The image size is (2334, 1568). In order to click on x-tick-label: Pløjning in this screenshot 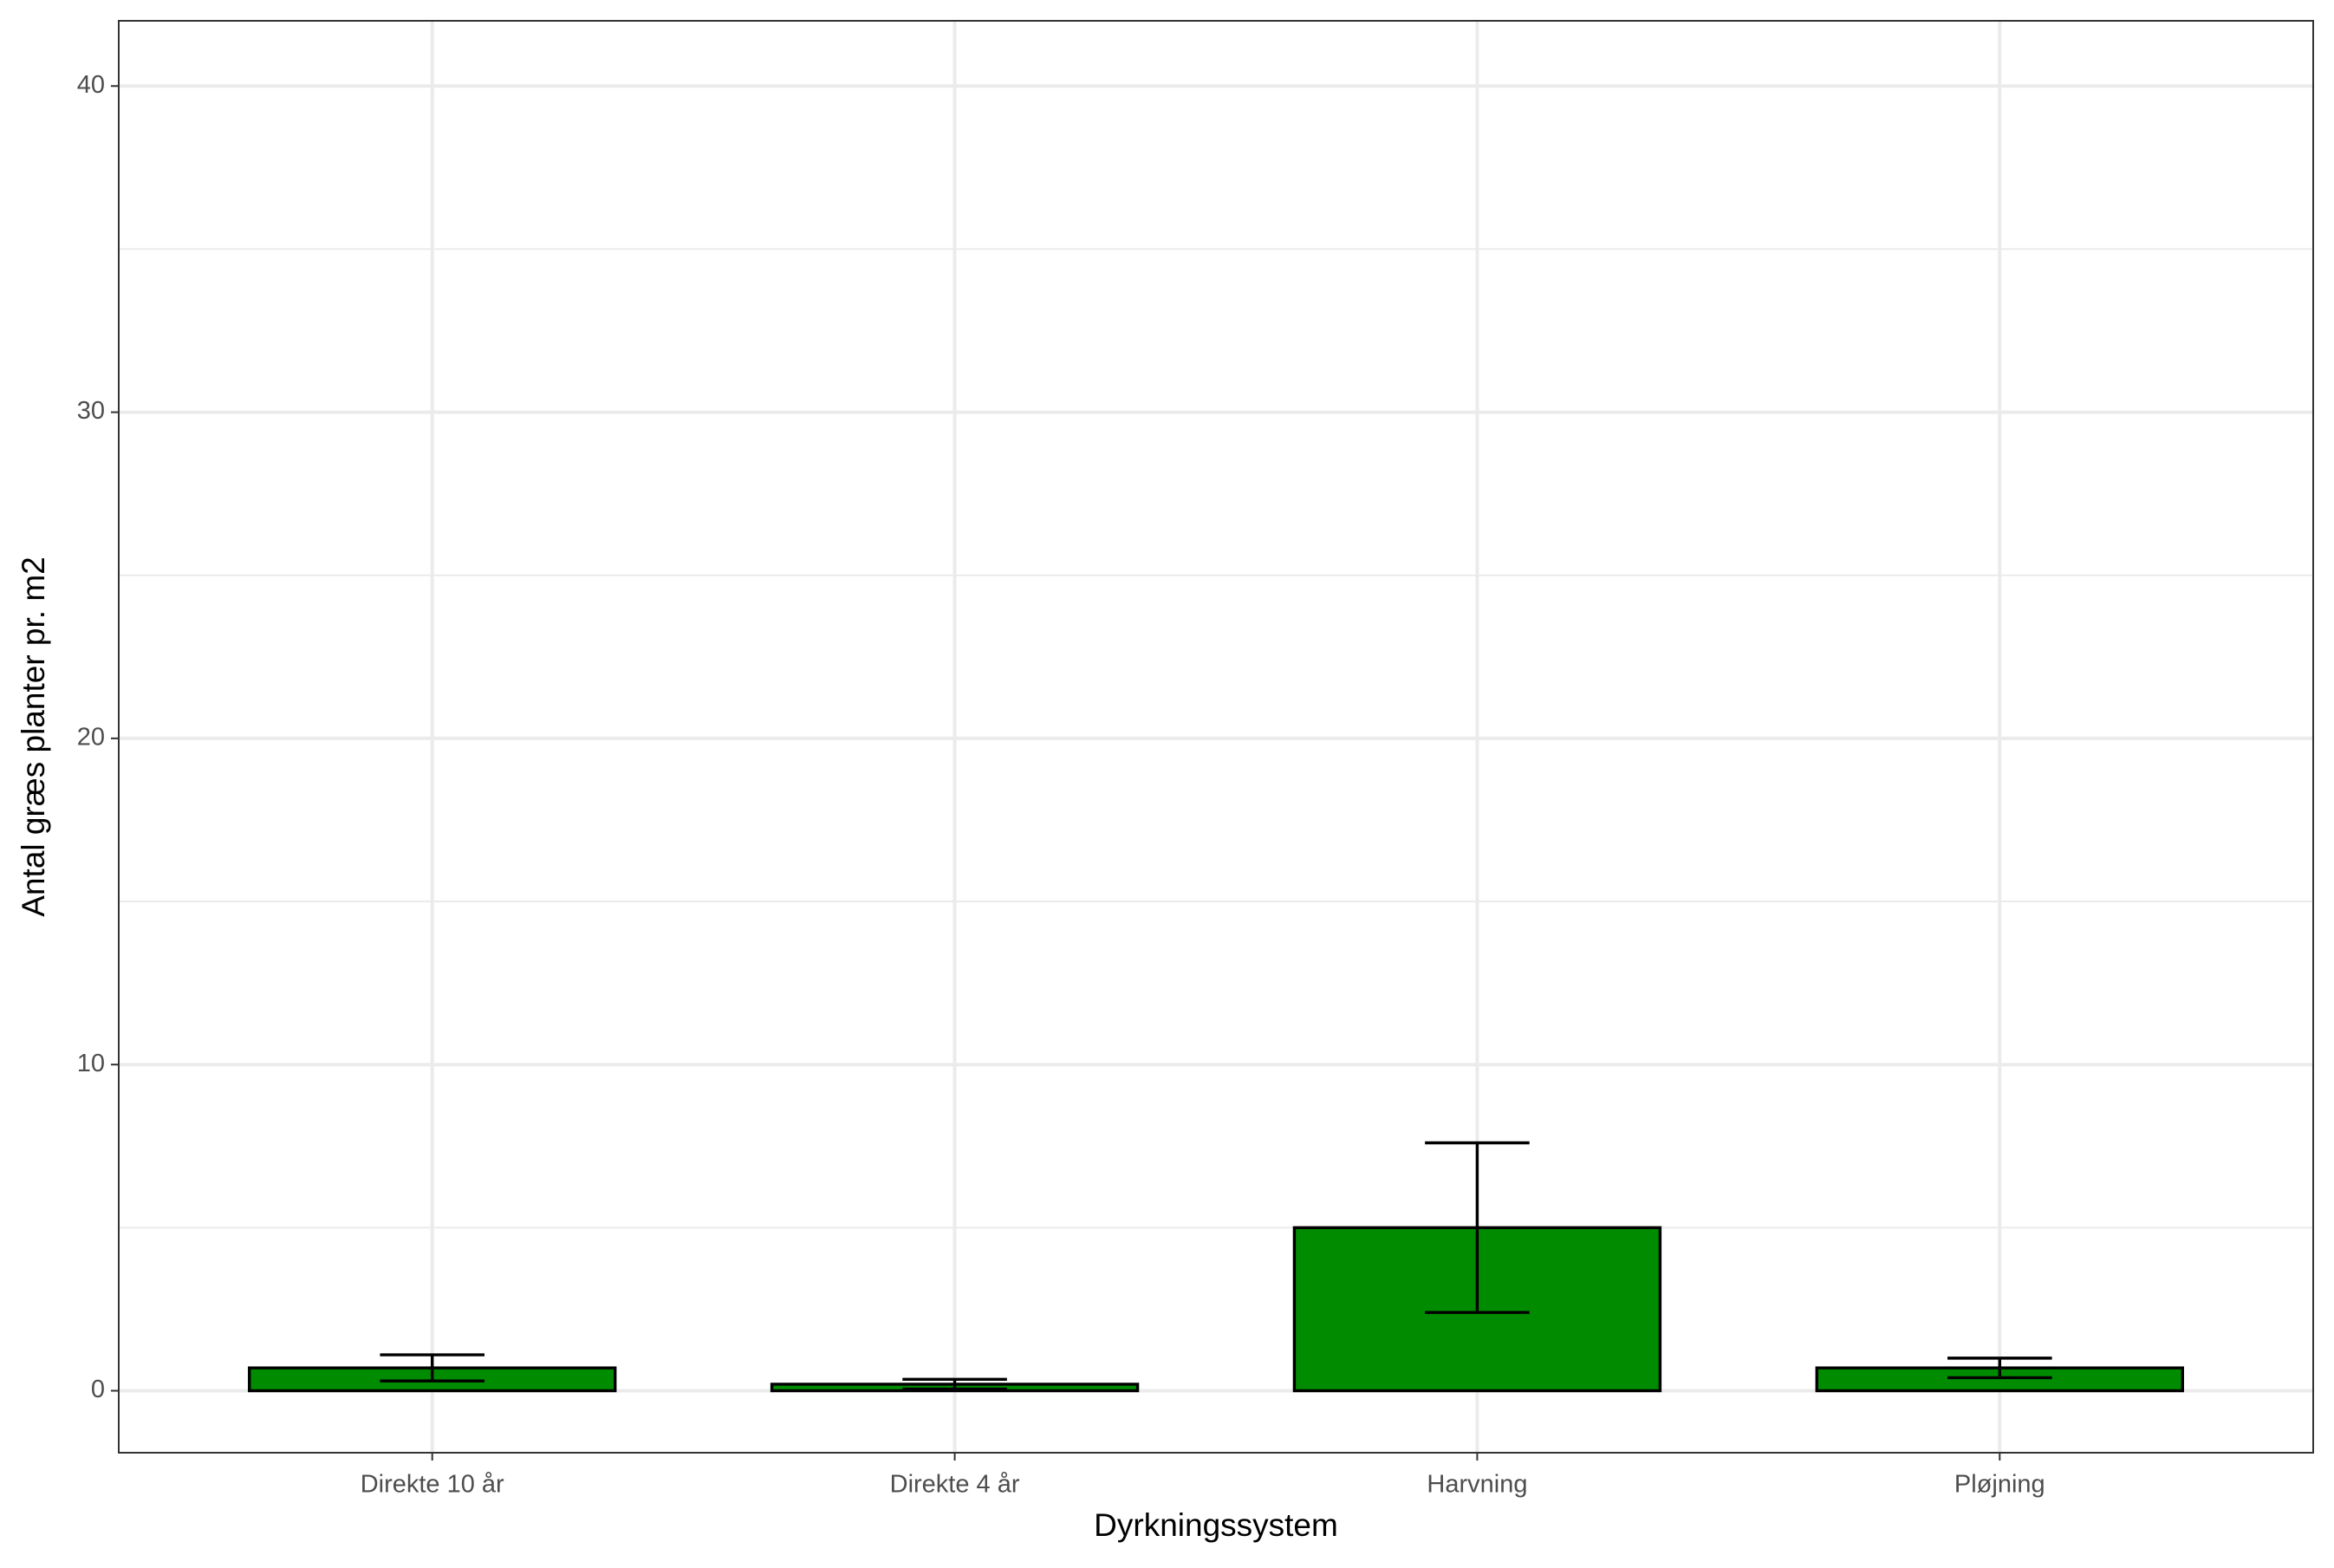, I will do `click(2000, 1485)`.